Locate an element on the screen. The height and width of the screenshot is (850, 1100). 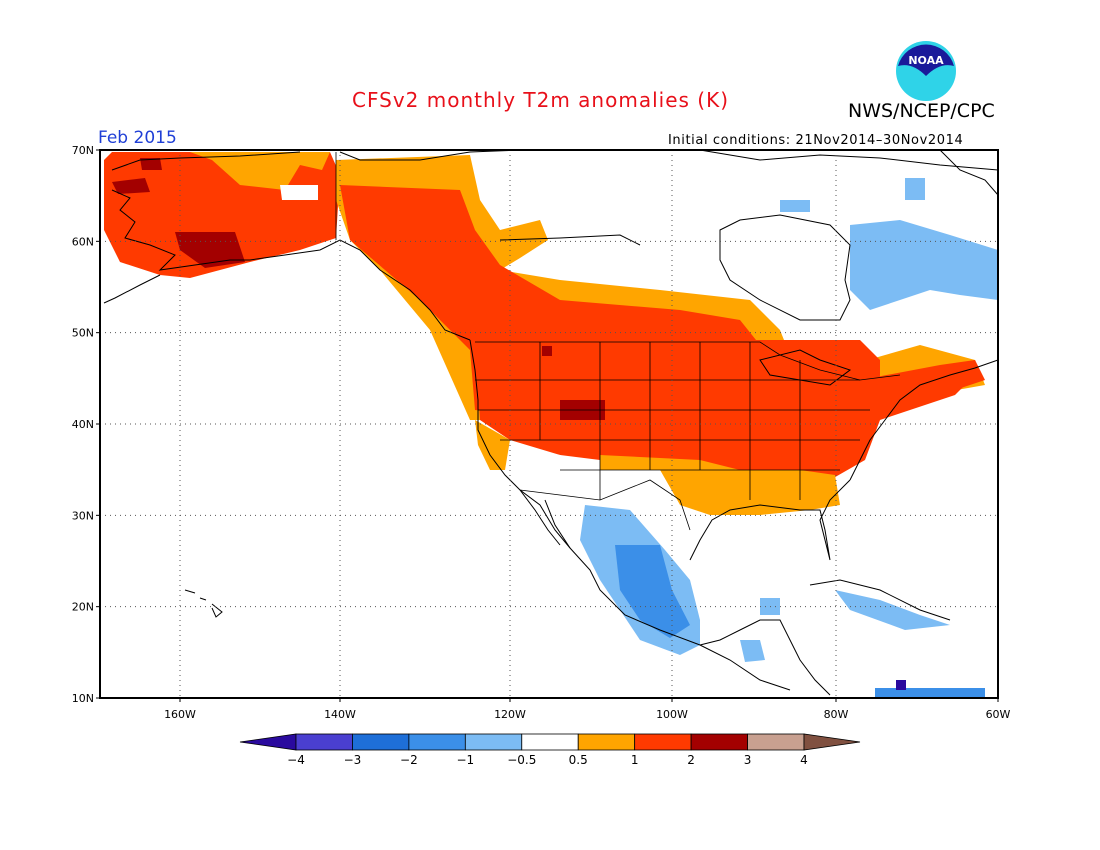
gulf-coast is located at coordinates (770, 520).